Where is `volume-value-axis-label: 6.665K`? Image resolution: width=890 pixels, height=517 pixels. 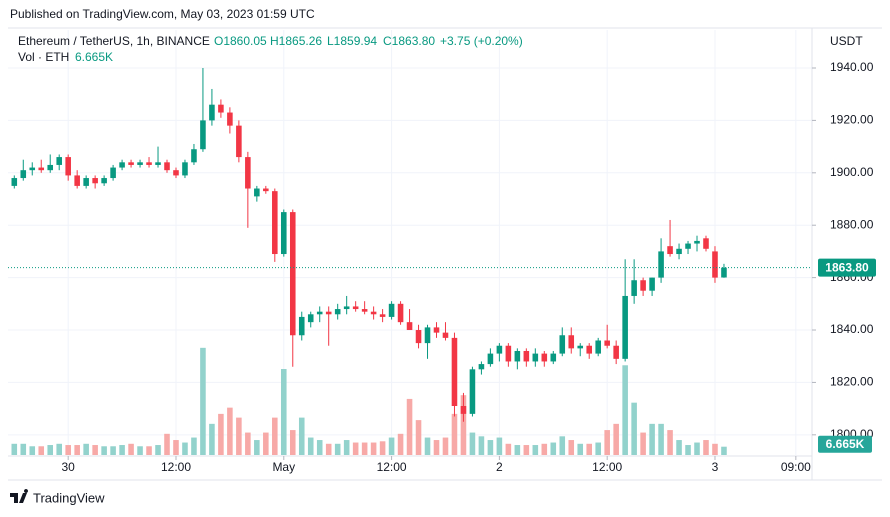
volume-value-axis-label: 6.665K is located at coordinates (845, 444).